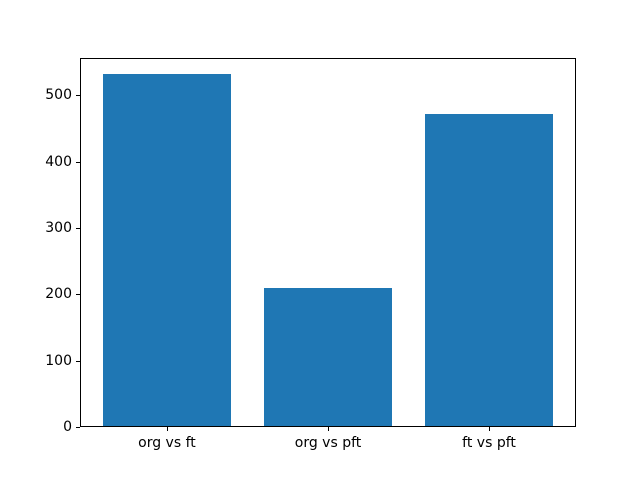 The width and height of the screenshot is (640, 480). I want to click on y-tick-label: 200, so click(58, 294).